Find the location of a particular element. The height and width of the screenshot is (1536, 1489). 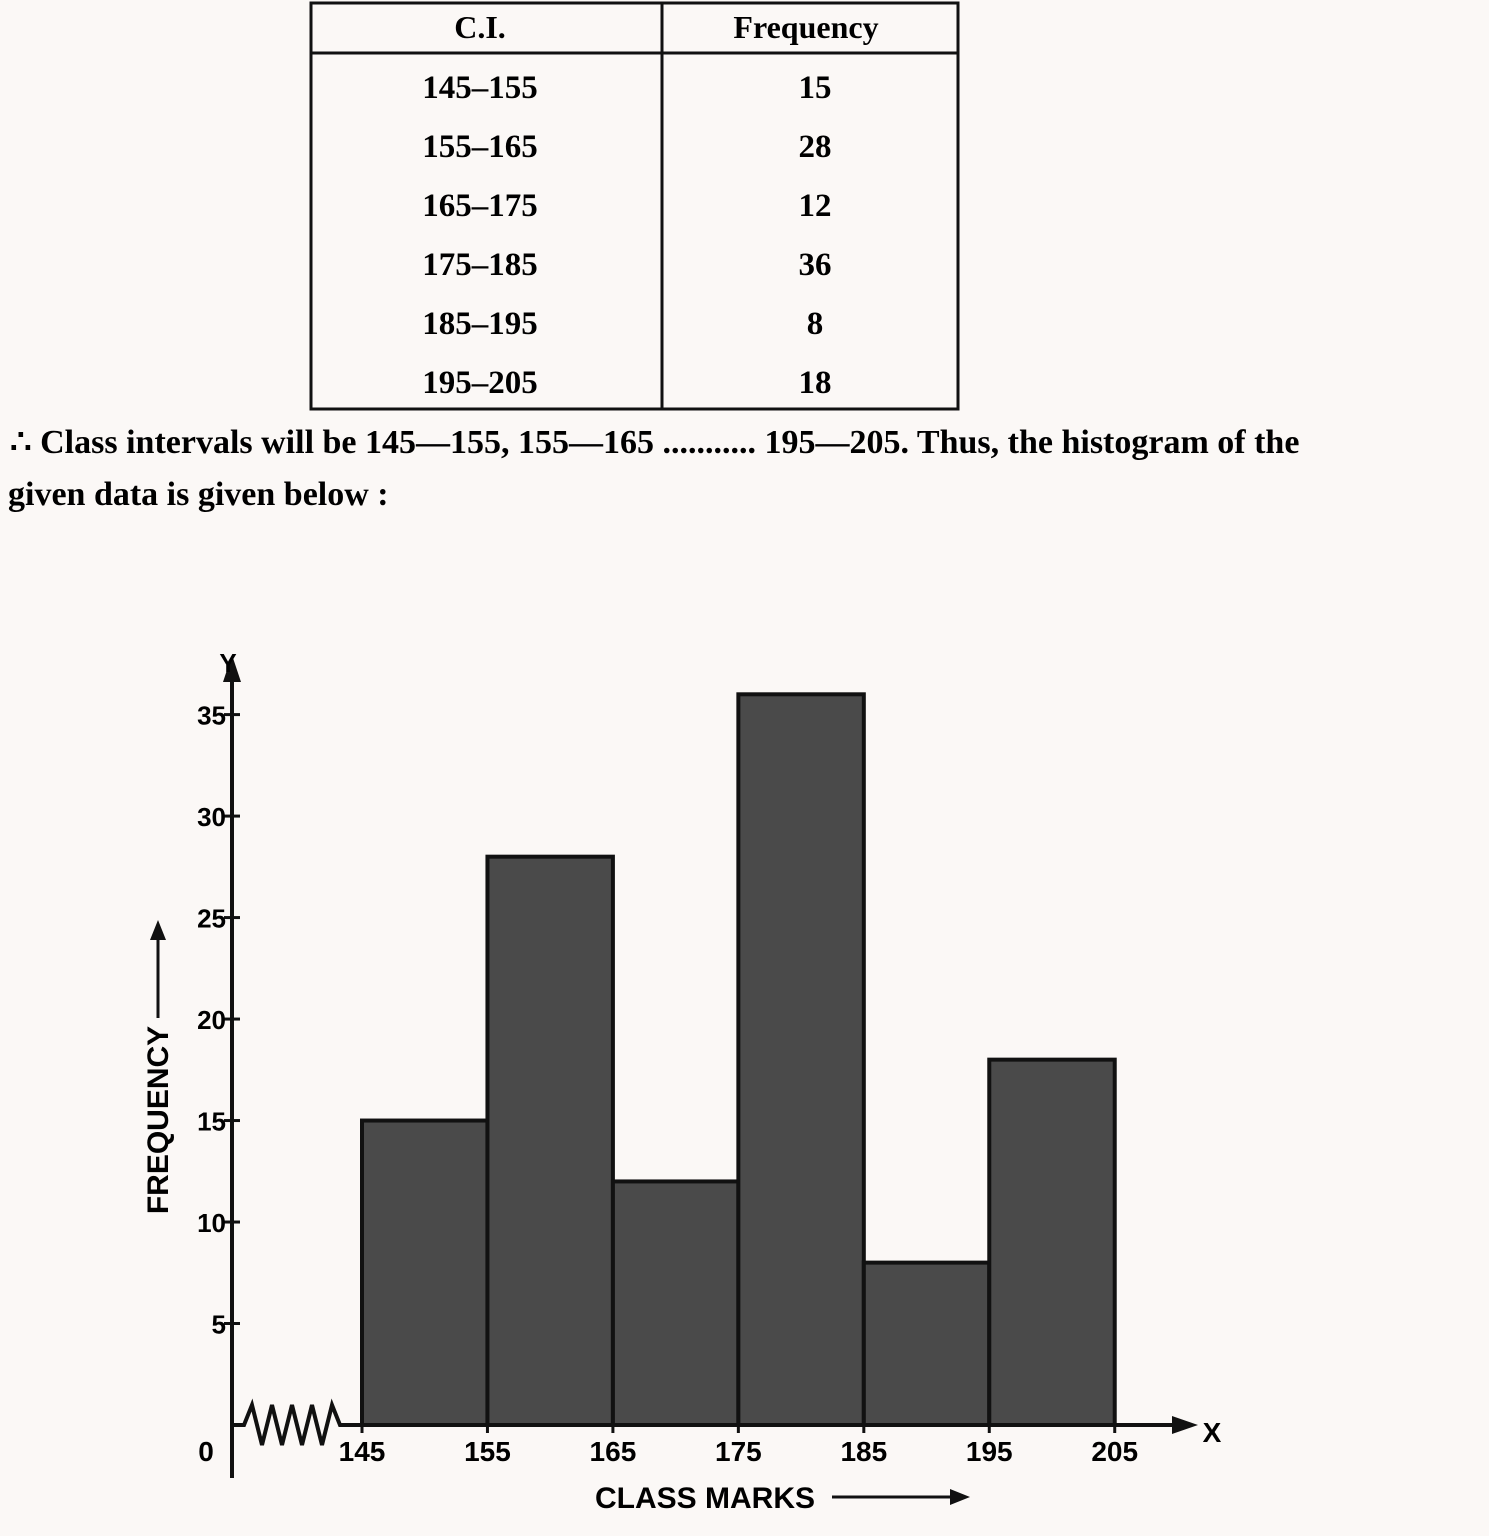

x-axis-label: CLASS MARKS is located at coordinates (705, 1498).